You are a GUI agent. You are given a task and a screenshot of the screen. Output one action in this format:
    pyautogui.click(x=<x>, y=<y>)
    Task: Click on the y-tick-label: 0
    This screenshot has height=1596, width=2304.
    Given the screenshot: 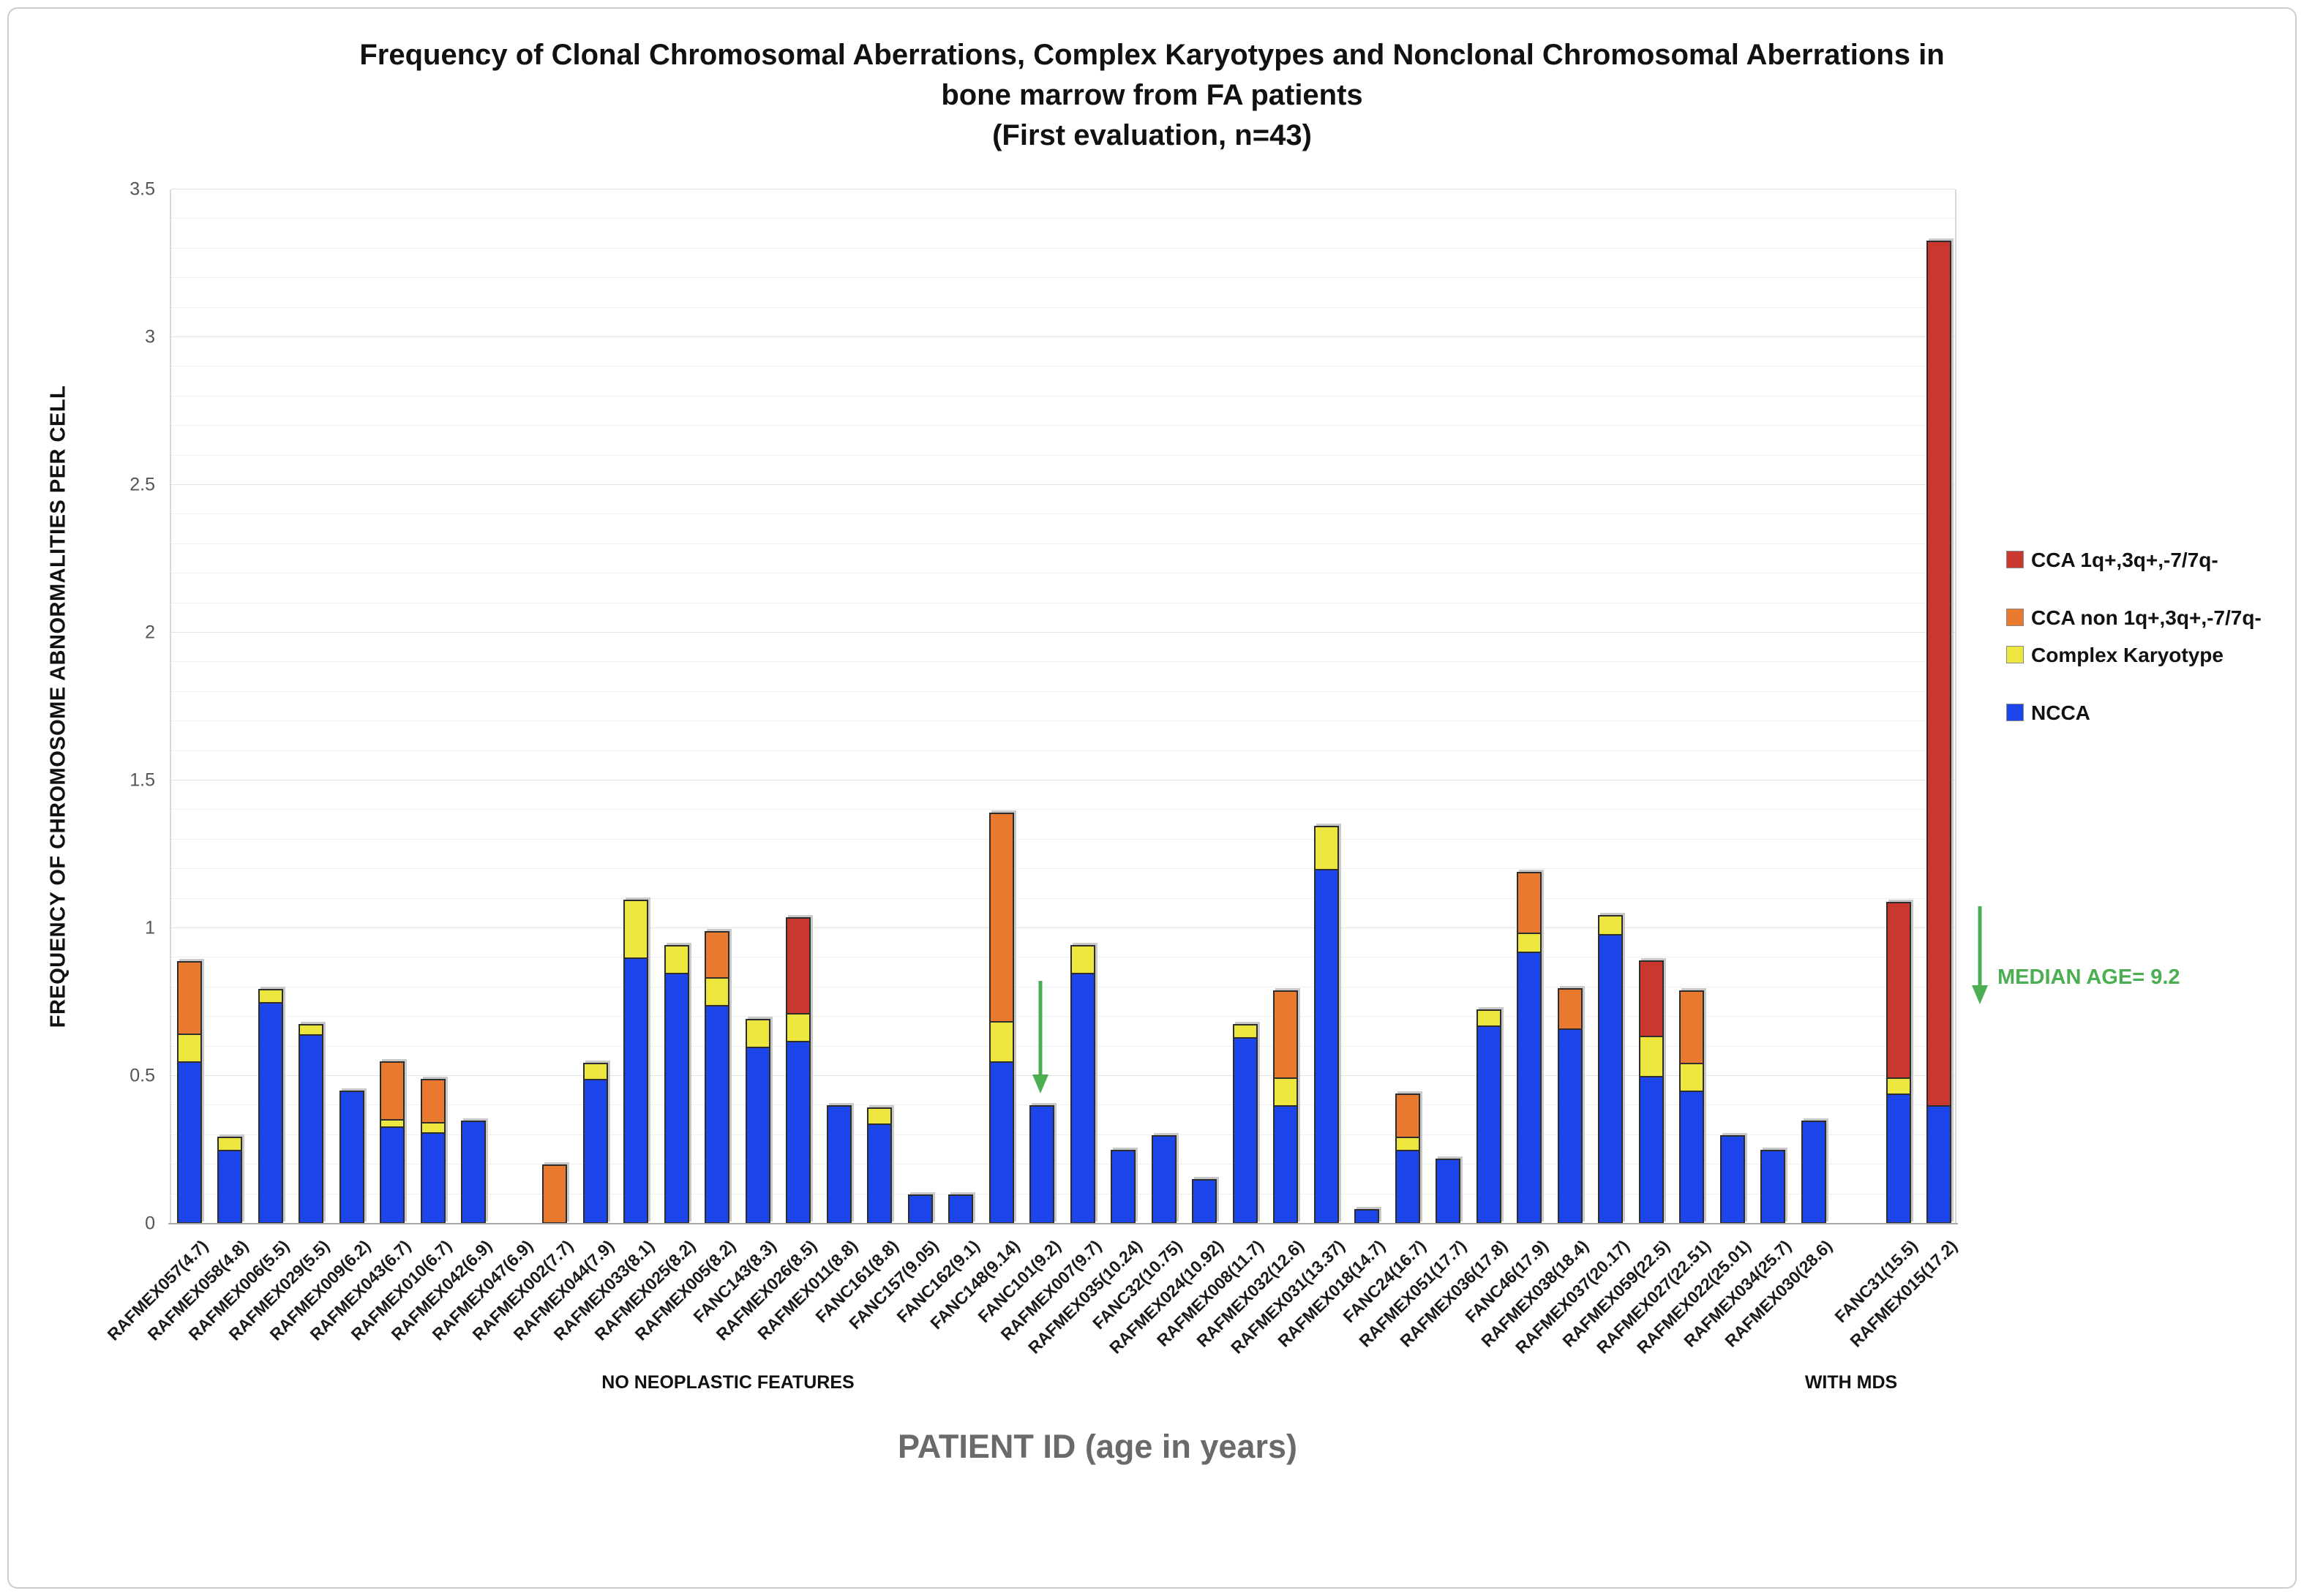 What is the action you would take?
    pyautogui.click(x=150, y=1223)
    